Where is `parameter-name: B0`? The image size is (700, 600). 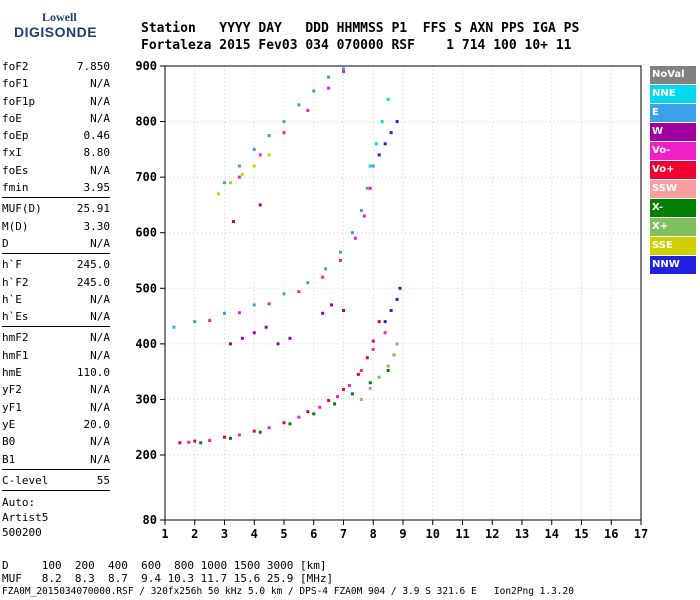 parameter-name: B0 is located at coordinates (9, 442).